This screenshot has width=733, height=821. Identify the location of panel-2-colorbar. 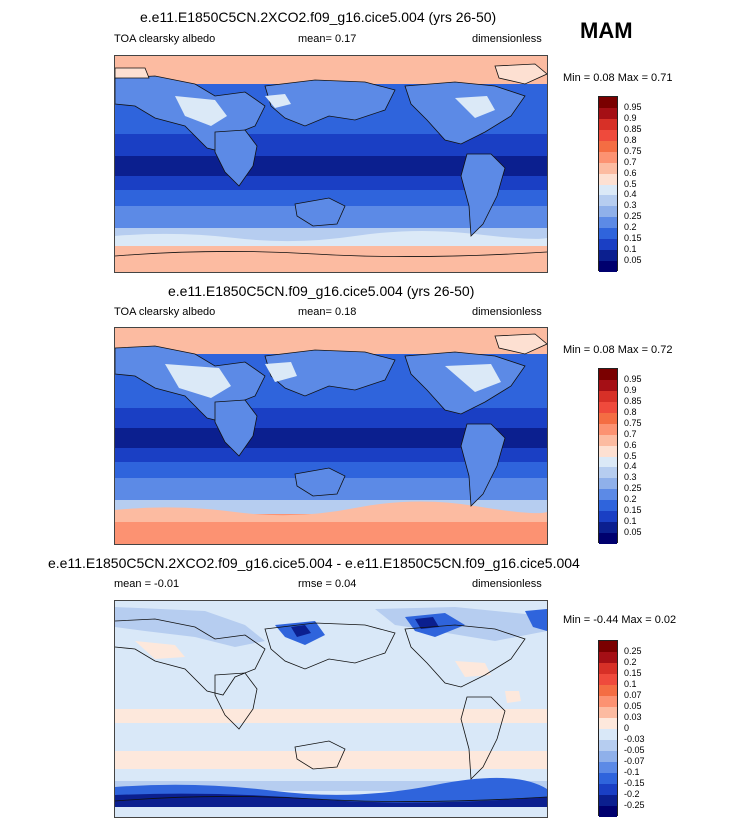
(608, 456).